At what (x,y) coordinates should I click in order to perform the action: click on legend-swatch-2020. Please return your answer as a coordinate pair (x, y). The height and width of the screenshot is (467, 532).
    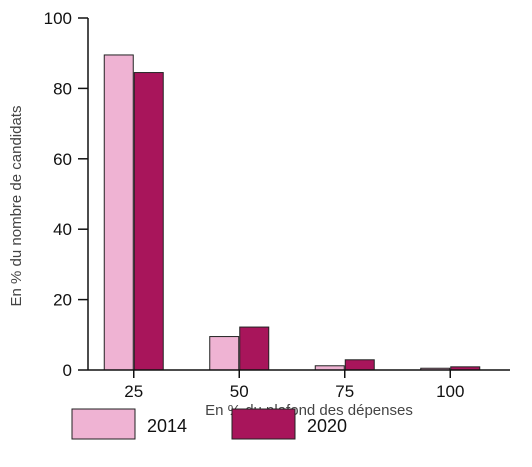
    Looking at the image, I should click on (263, 424).